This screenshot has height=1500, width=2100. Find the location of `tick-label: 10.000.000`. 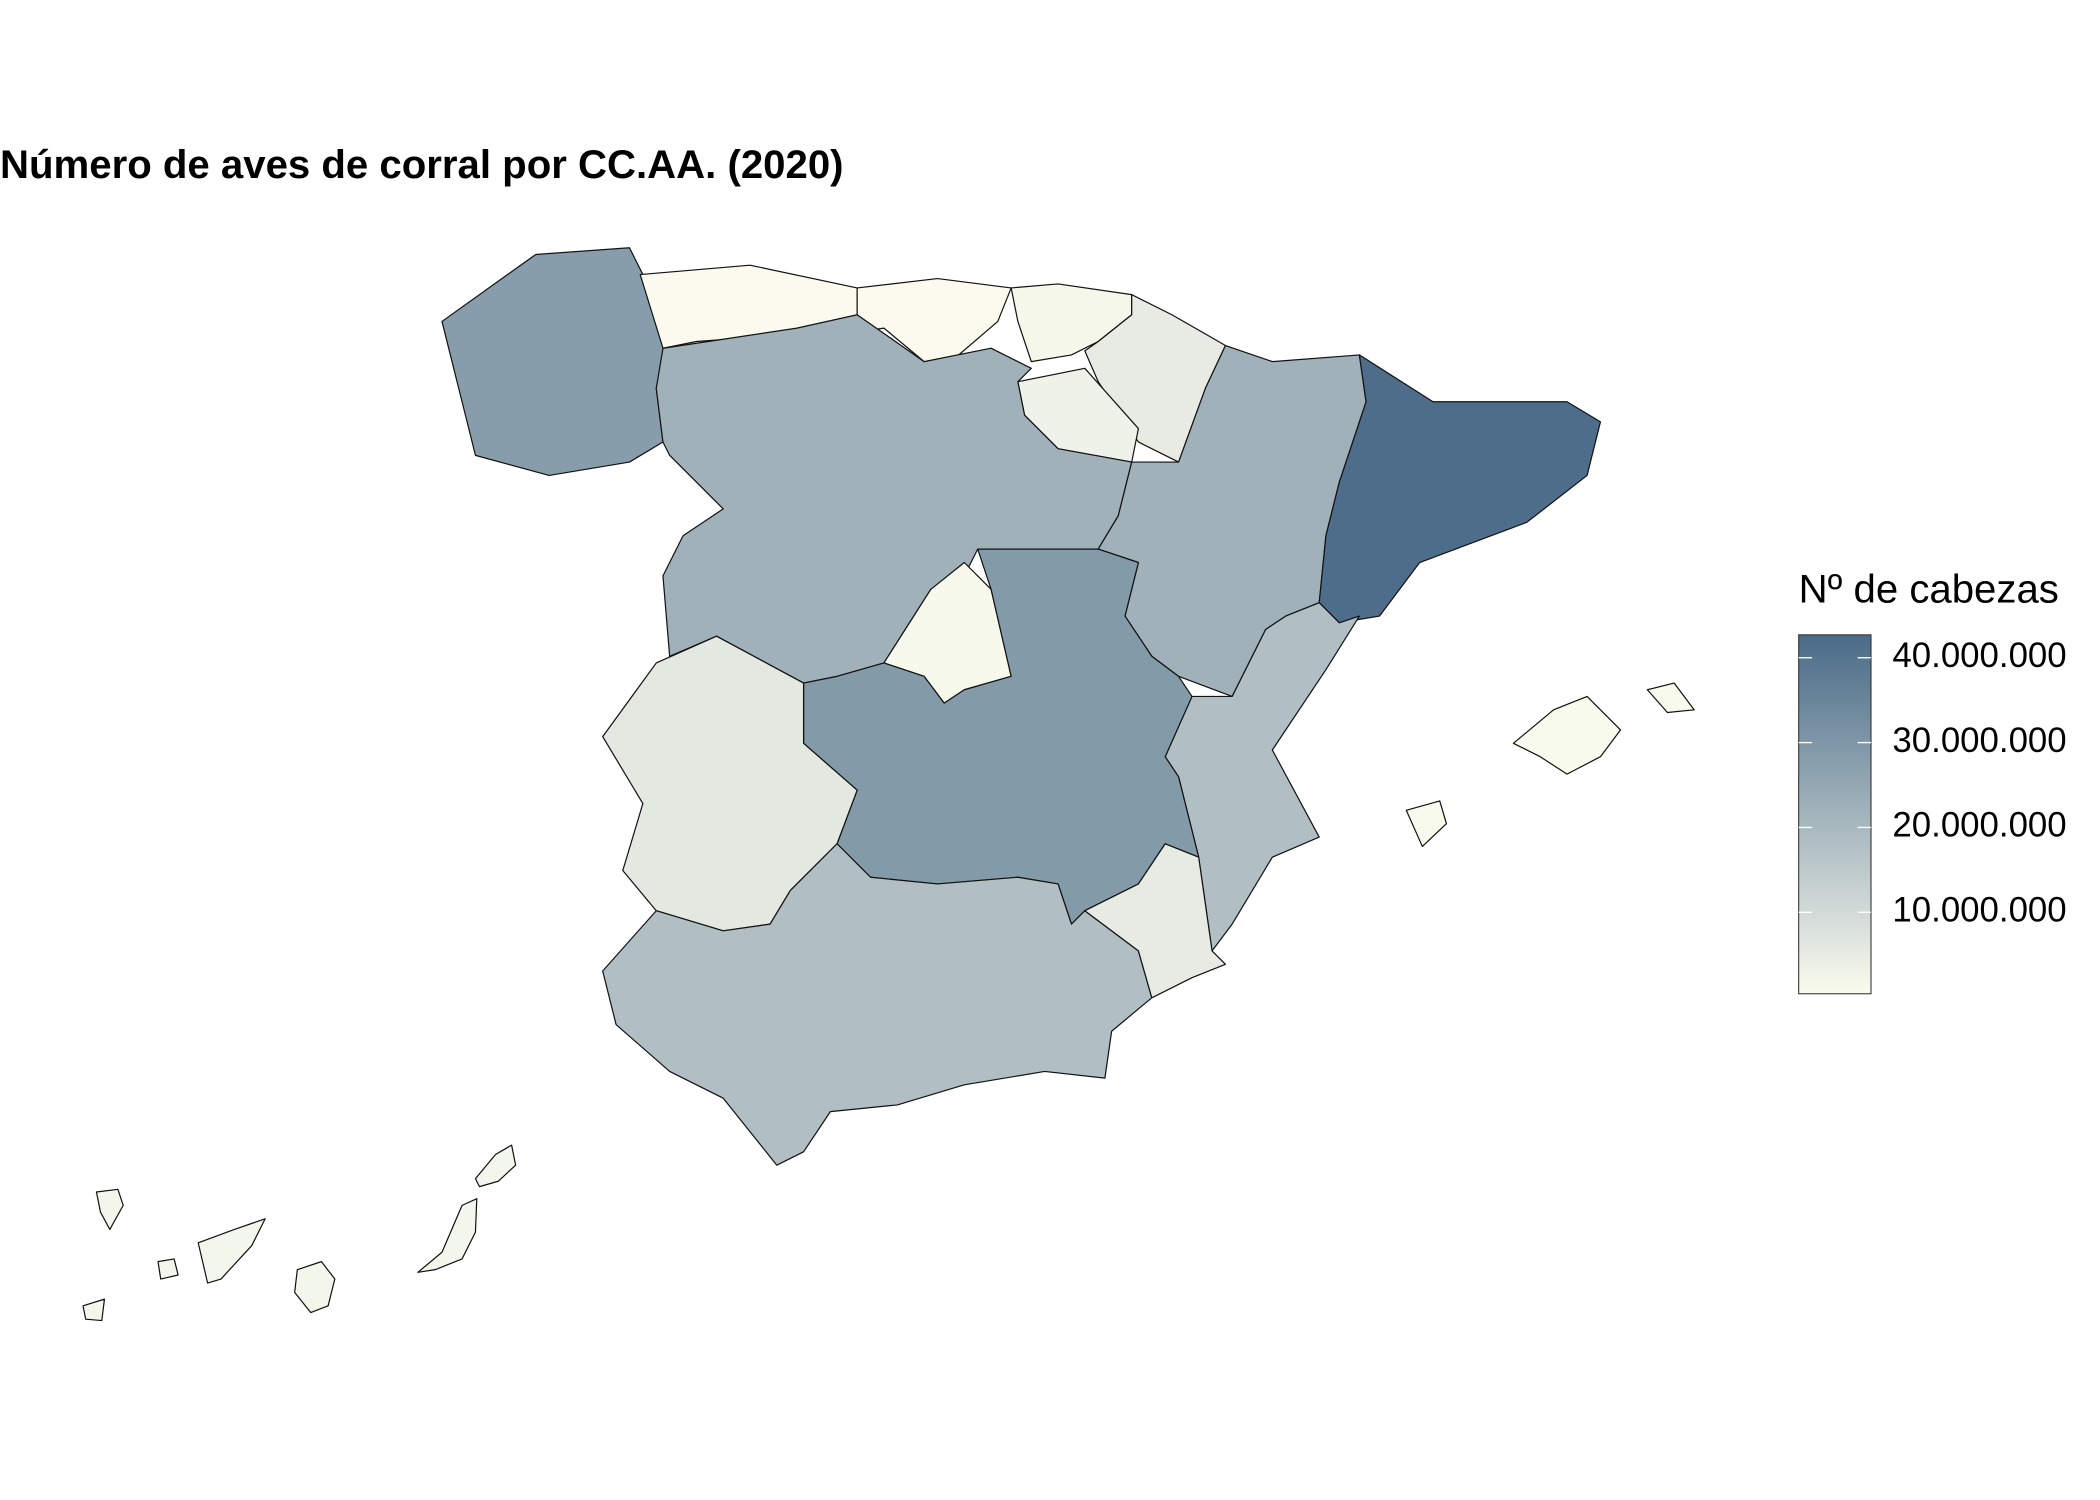

tick-label: 10.000.000 is located at coordinates (1979, 910).